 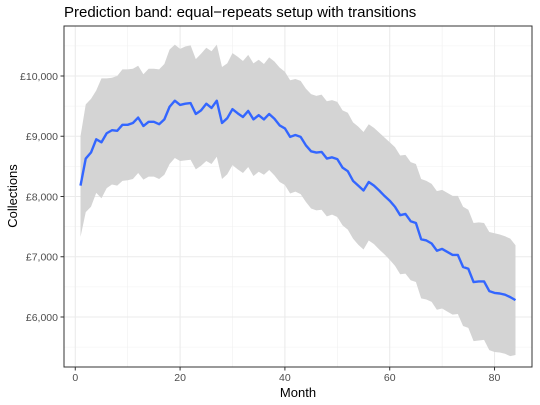 I want to click on x-axis-title: Month, so click(x=298, y=392).